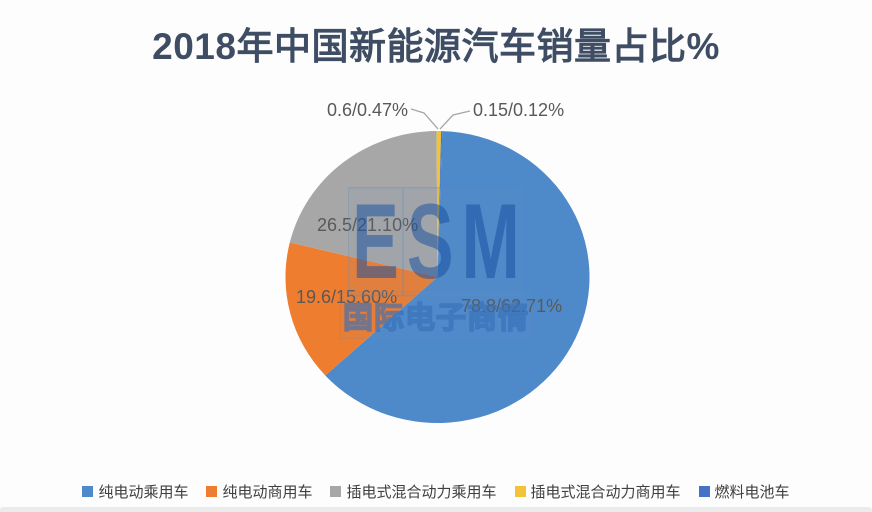 The image size is (872, 512). I want to click on bottom-divider, so click(436, 509).